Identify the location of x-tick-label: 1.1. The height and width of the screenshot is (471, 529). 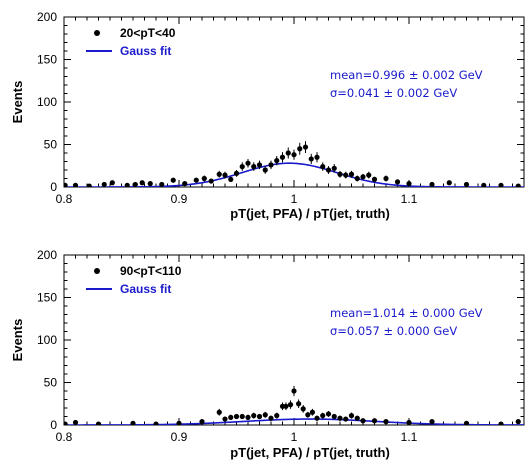
(409, 437).